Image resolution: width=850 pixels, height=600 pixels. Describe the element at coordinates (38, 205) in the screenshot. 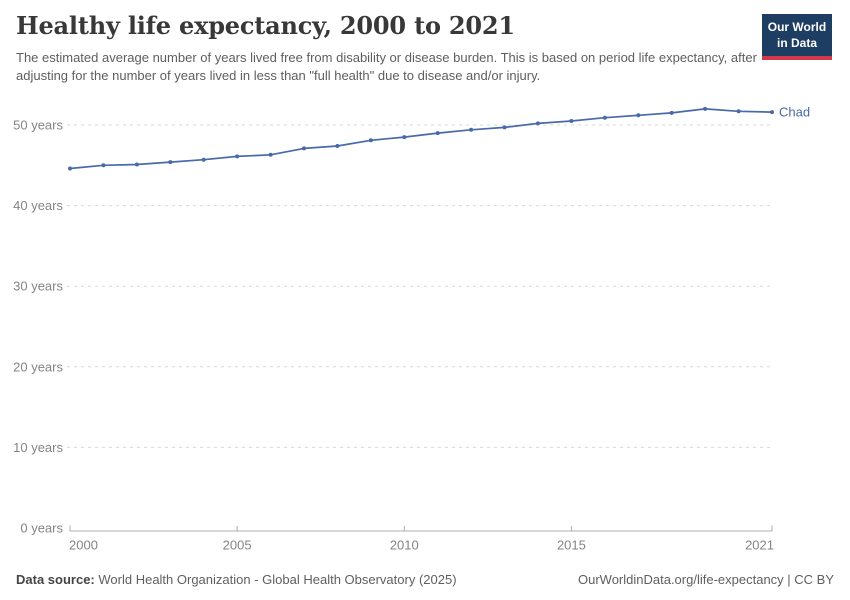

I see `y-axis-tick-label: 40 years` at that location.